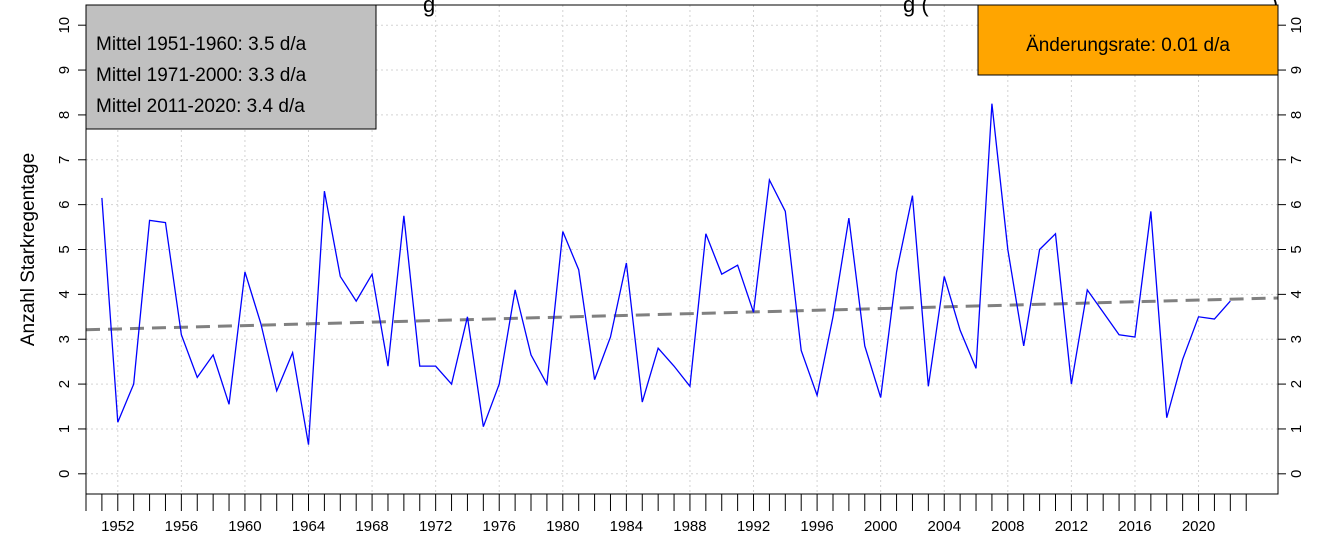 This screenshot has height=539, width=1326. I want to click on title-fragment-left: g, so click(429, 8).